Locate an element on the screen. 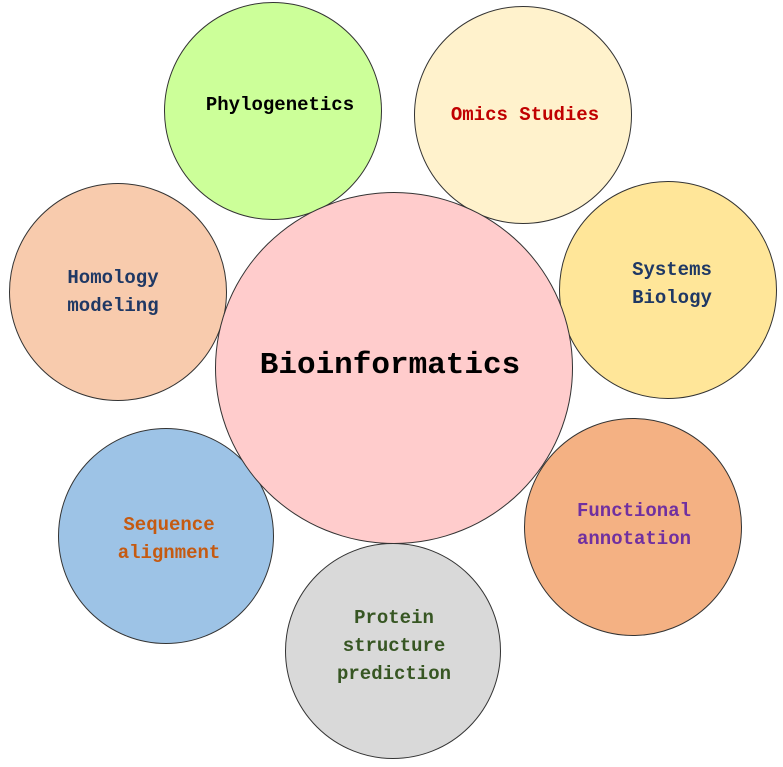 This screenshot has height=767, width=783. phylogenetics-label: Phylogenetics is located at coordinates (280, 105).